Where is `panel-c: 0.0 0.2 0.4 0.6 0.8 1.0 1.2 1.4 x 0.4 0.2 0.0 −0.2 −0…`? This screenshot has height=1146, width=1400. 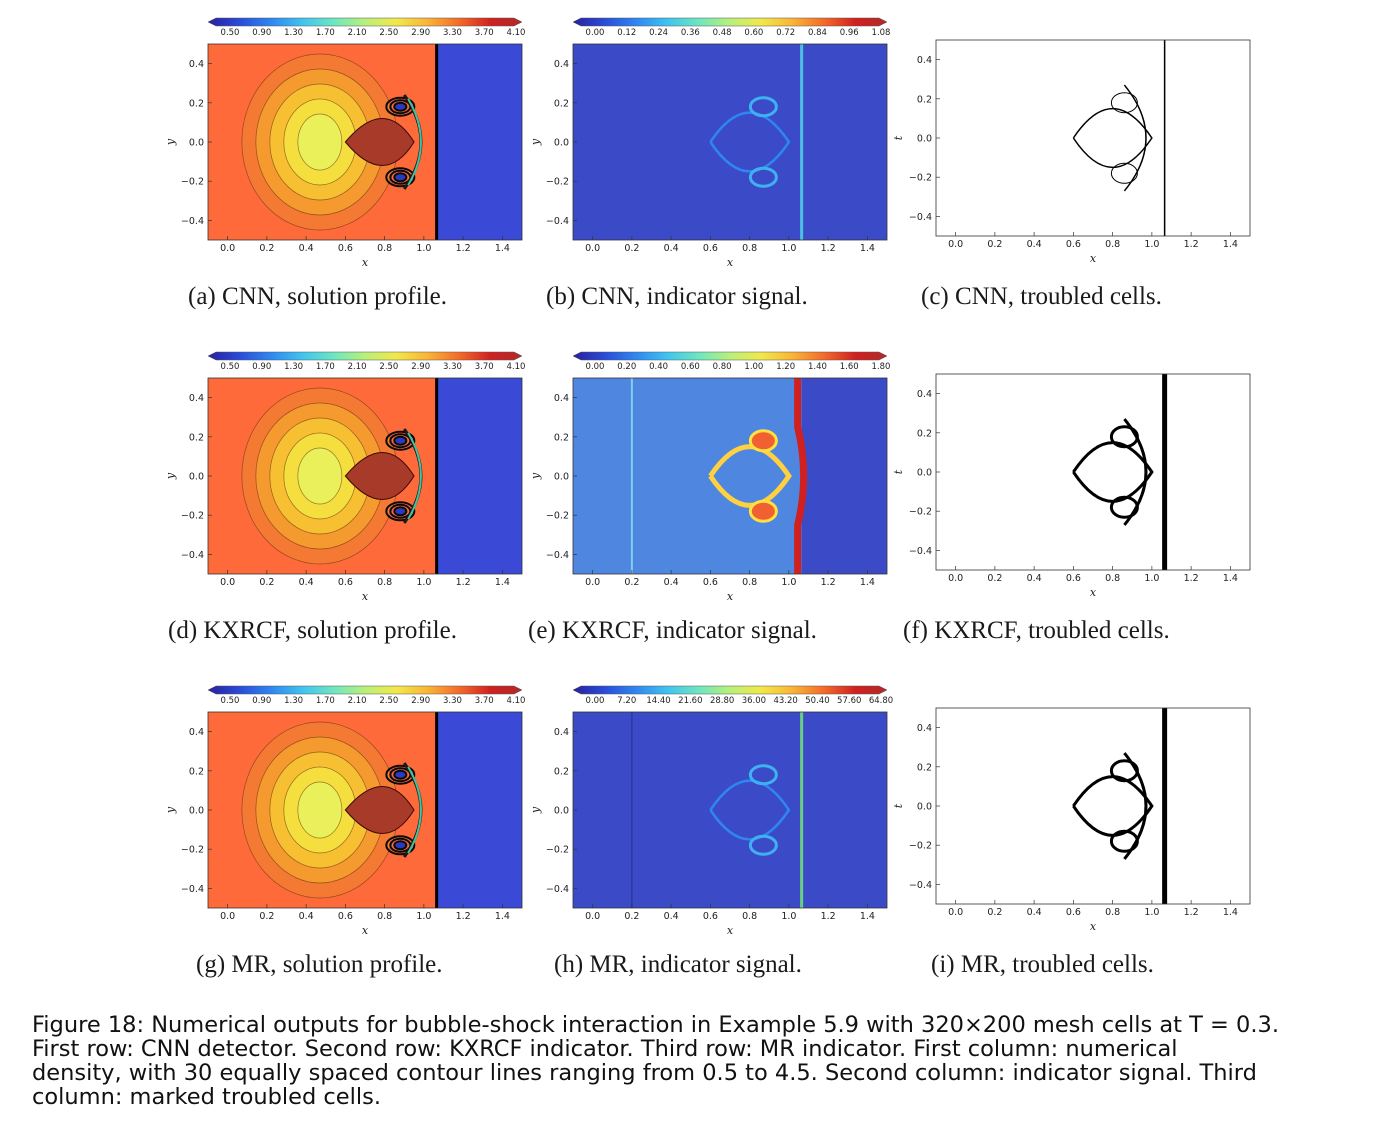
panel-c: 0.0 0.2 0.4 0.6 0.8 1.0 1.2 1.4 x 0.4 0.2 0.0 −0.2 −0… is located at coordinates (1073, 153).